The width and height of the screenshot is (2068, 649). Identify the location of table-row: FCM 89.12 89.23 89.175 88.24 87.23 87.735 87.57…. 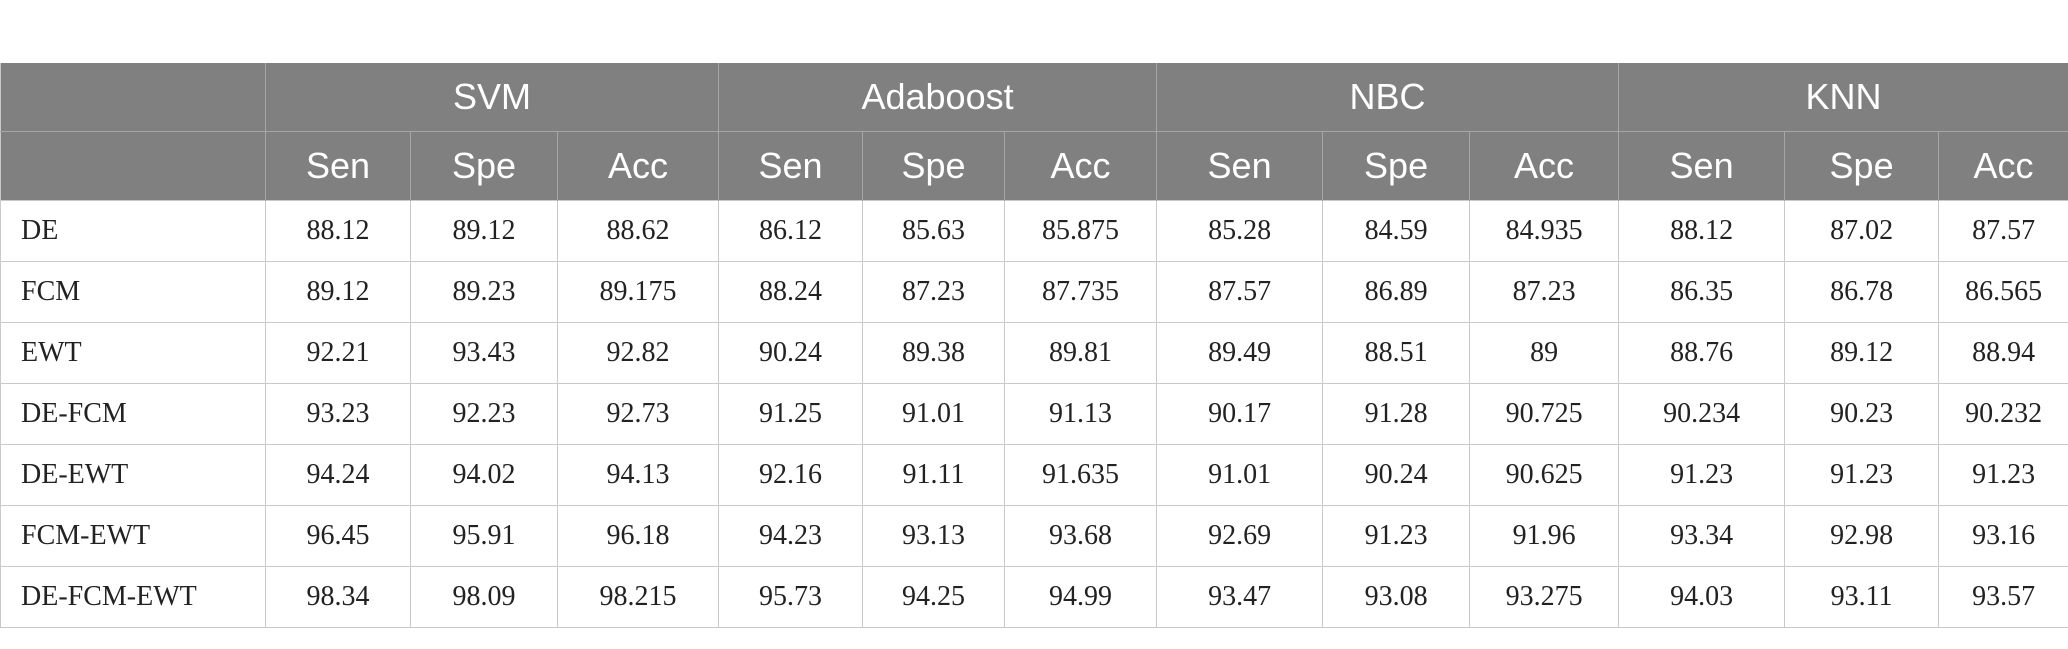
(1034, 292).